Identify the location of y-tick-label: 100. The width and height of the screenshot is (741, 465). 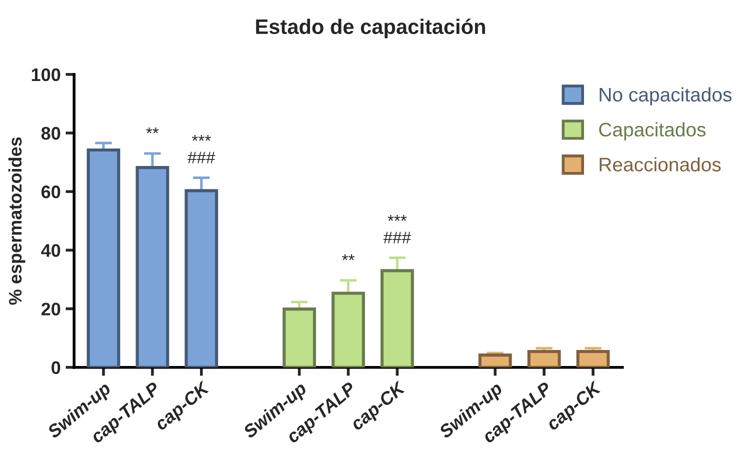
(46, 75).